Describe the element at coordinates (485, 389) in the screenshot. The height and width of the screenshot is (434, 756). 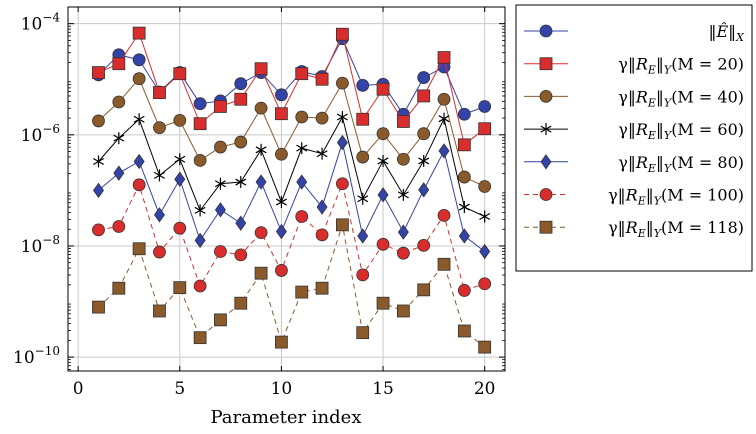
I see `x-tick-label: 20` at that location.